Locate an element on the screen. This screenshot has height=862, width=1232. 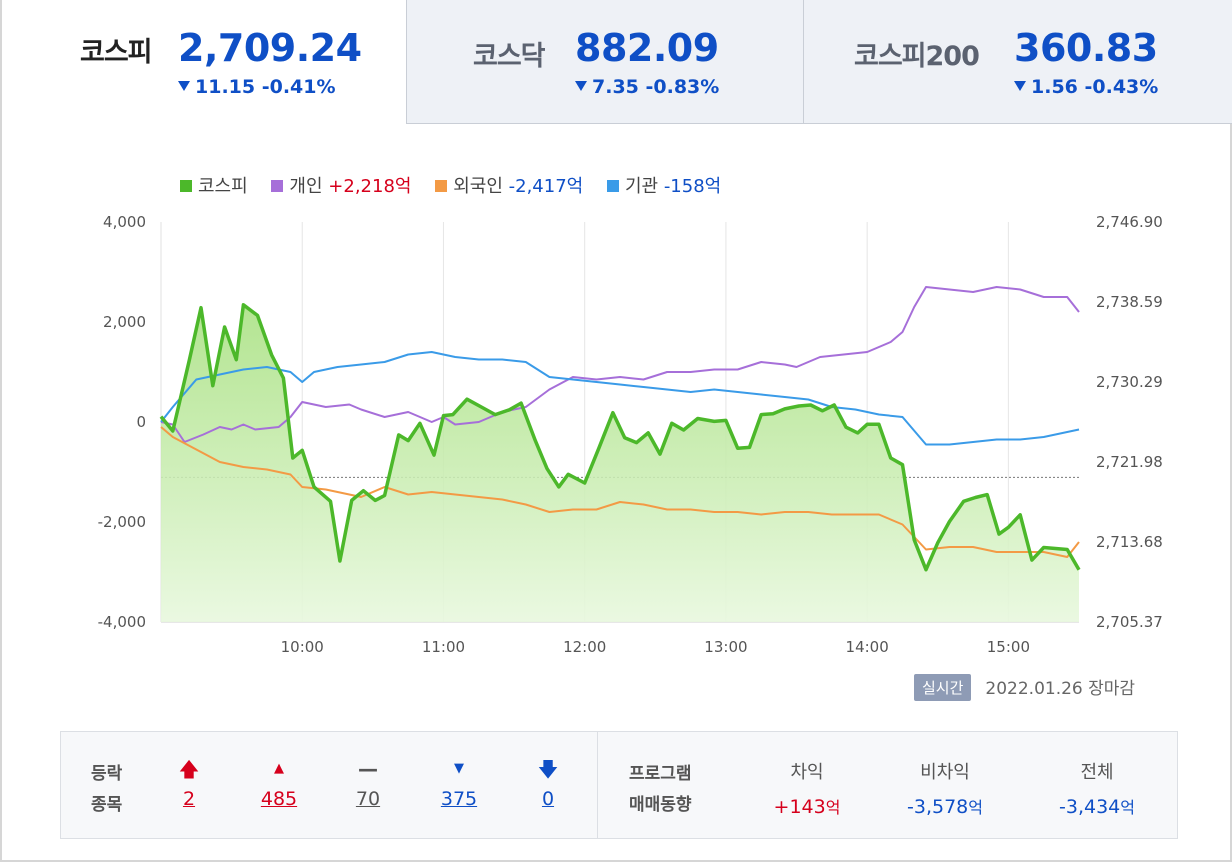
left-axis-tick-label: 4,000 is located at coordinates (124, 222).